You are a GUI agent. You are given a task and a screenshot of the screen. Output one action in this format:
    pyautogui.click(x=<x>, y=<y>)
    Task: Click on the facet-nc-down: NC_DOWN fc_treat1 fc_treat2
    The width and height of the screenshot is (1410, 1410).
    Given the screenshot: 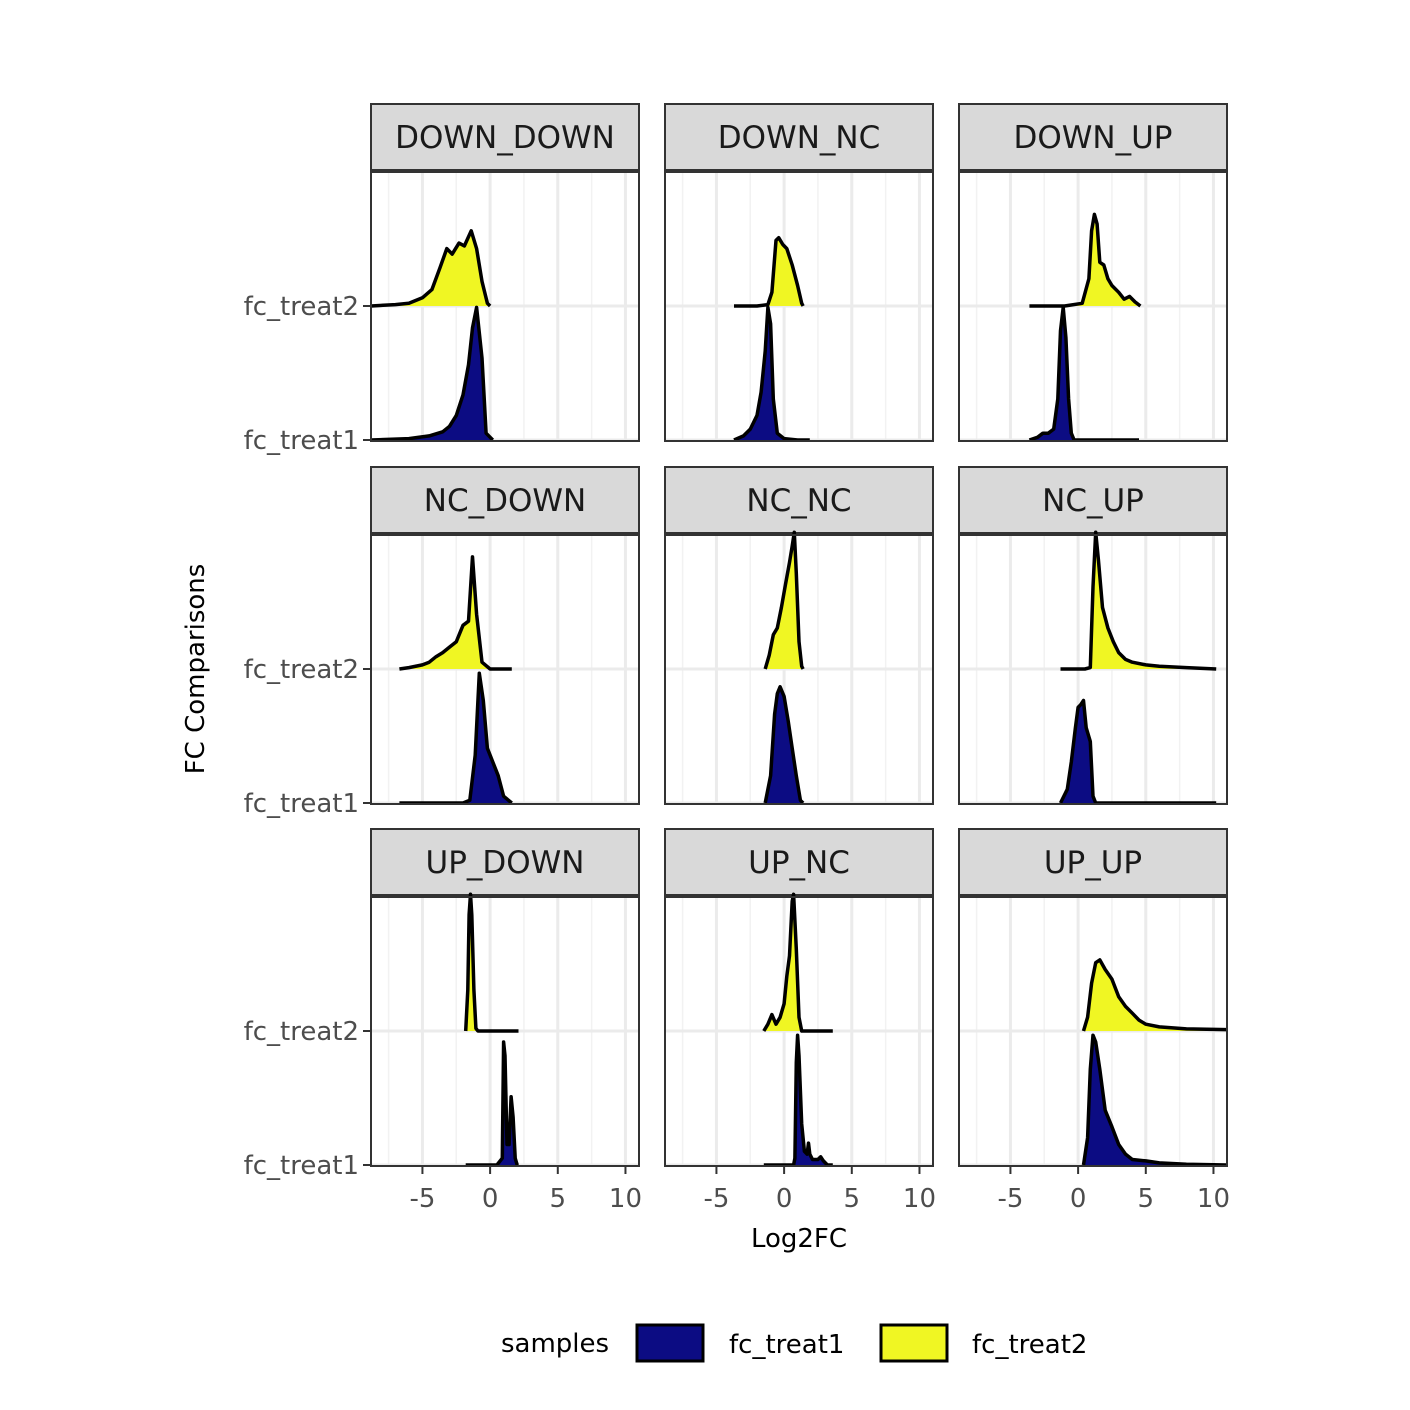 What is the action you would take?
    pyautogui.click(x=442, y=642)
    